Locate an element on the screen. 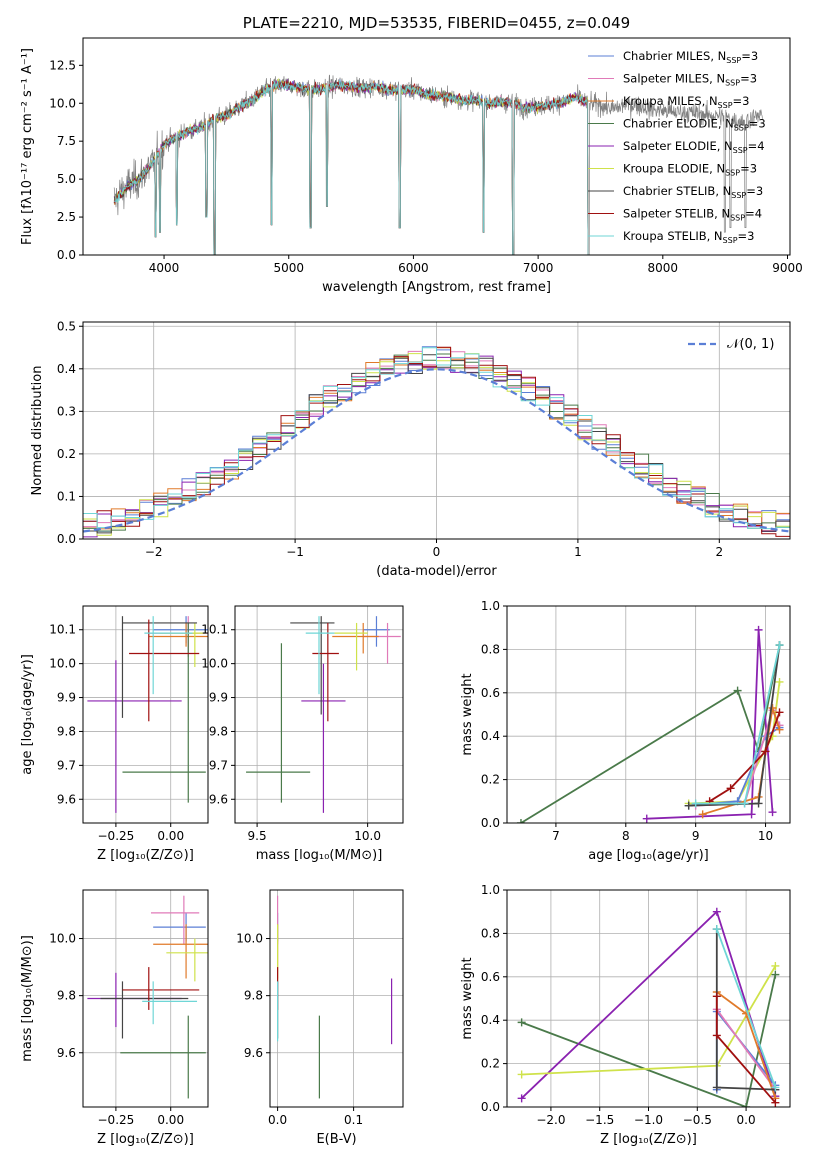 The height and width of the screenshot is (1170, 819). y-tick-label-5: 1.0 is located at coordinates (490, 606).